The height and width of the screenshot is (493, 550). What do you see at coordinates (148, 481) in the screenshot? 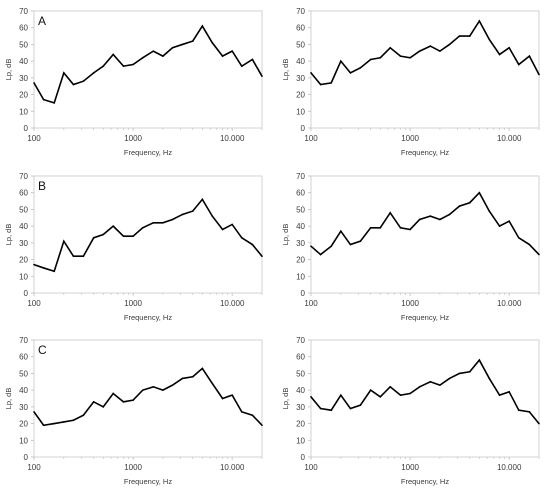
I see `x-axis-label: Frequency, Hz` at bounding box center [148, 481].